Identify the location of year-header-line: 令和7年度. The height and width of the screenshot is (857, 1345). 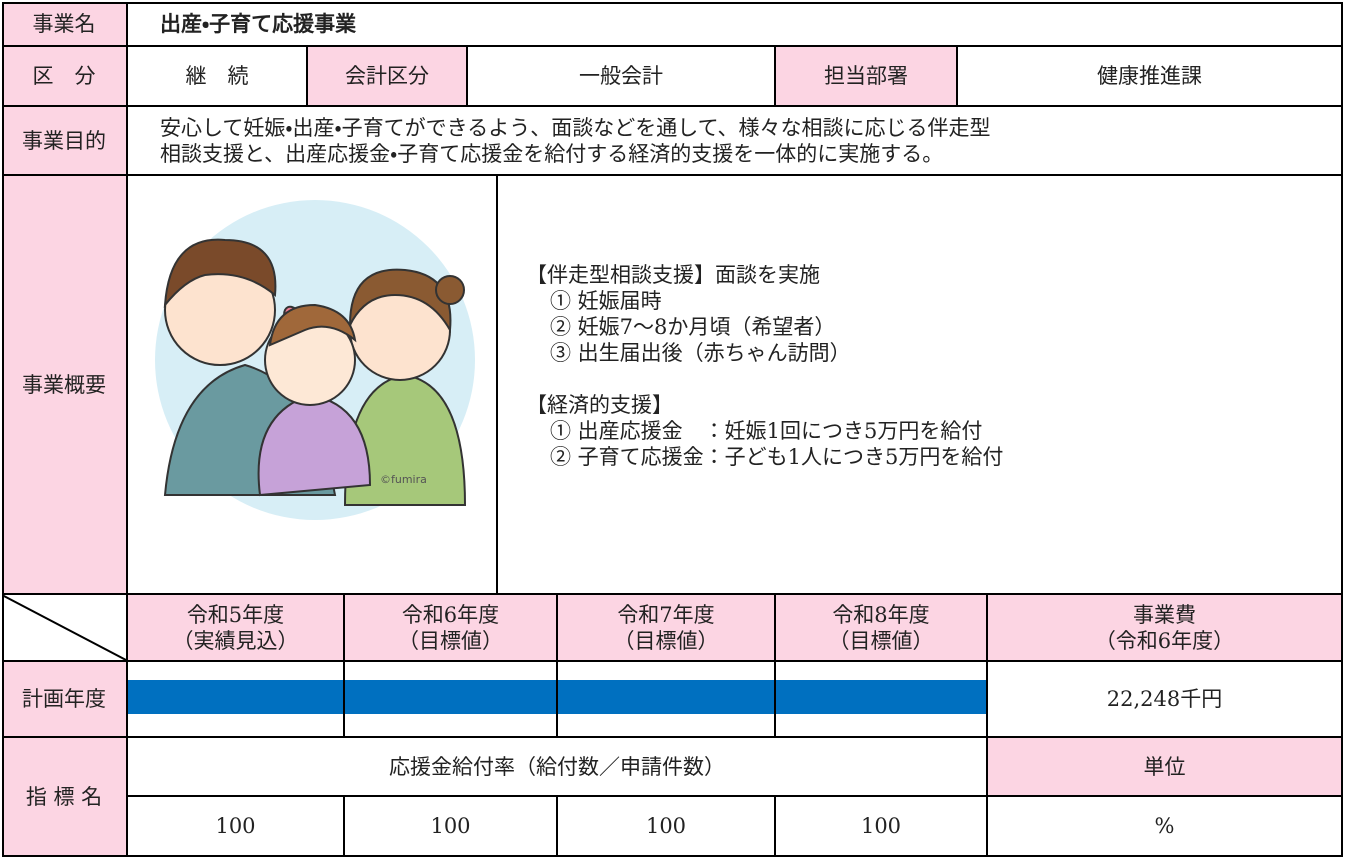
(666, 614).